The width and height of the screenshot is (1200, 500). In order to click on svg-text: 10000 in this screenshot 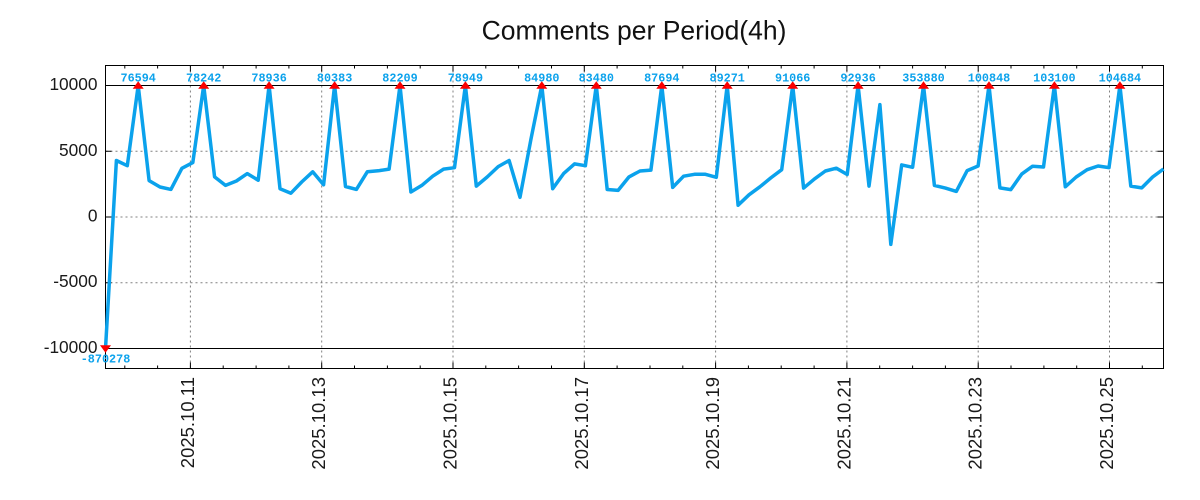, I will do `click(73, 84)`.